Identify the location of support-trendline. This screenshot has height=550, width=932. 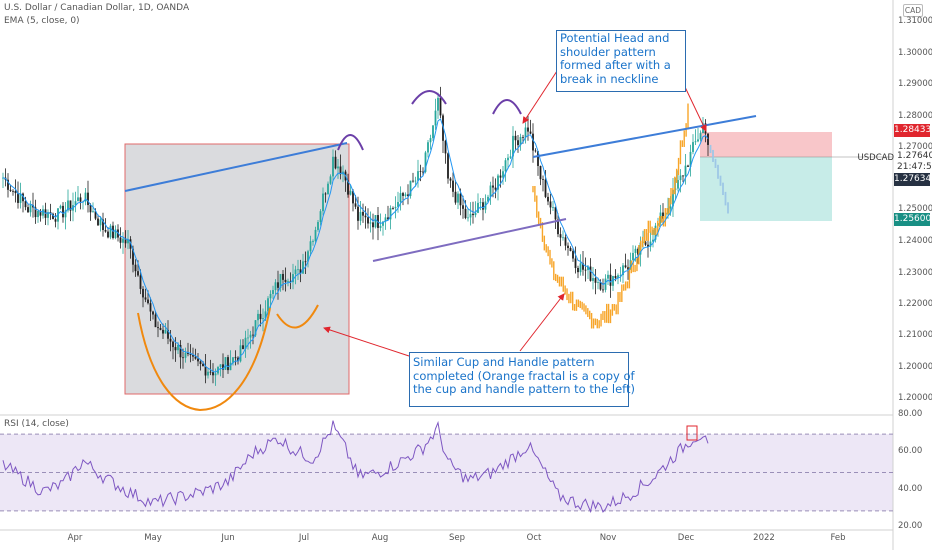
(469, 240).